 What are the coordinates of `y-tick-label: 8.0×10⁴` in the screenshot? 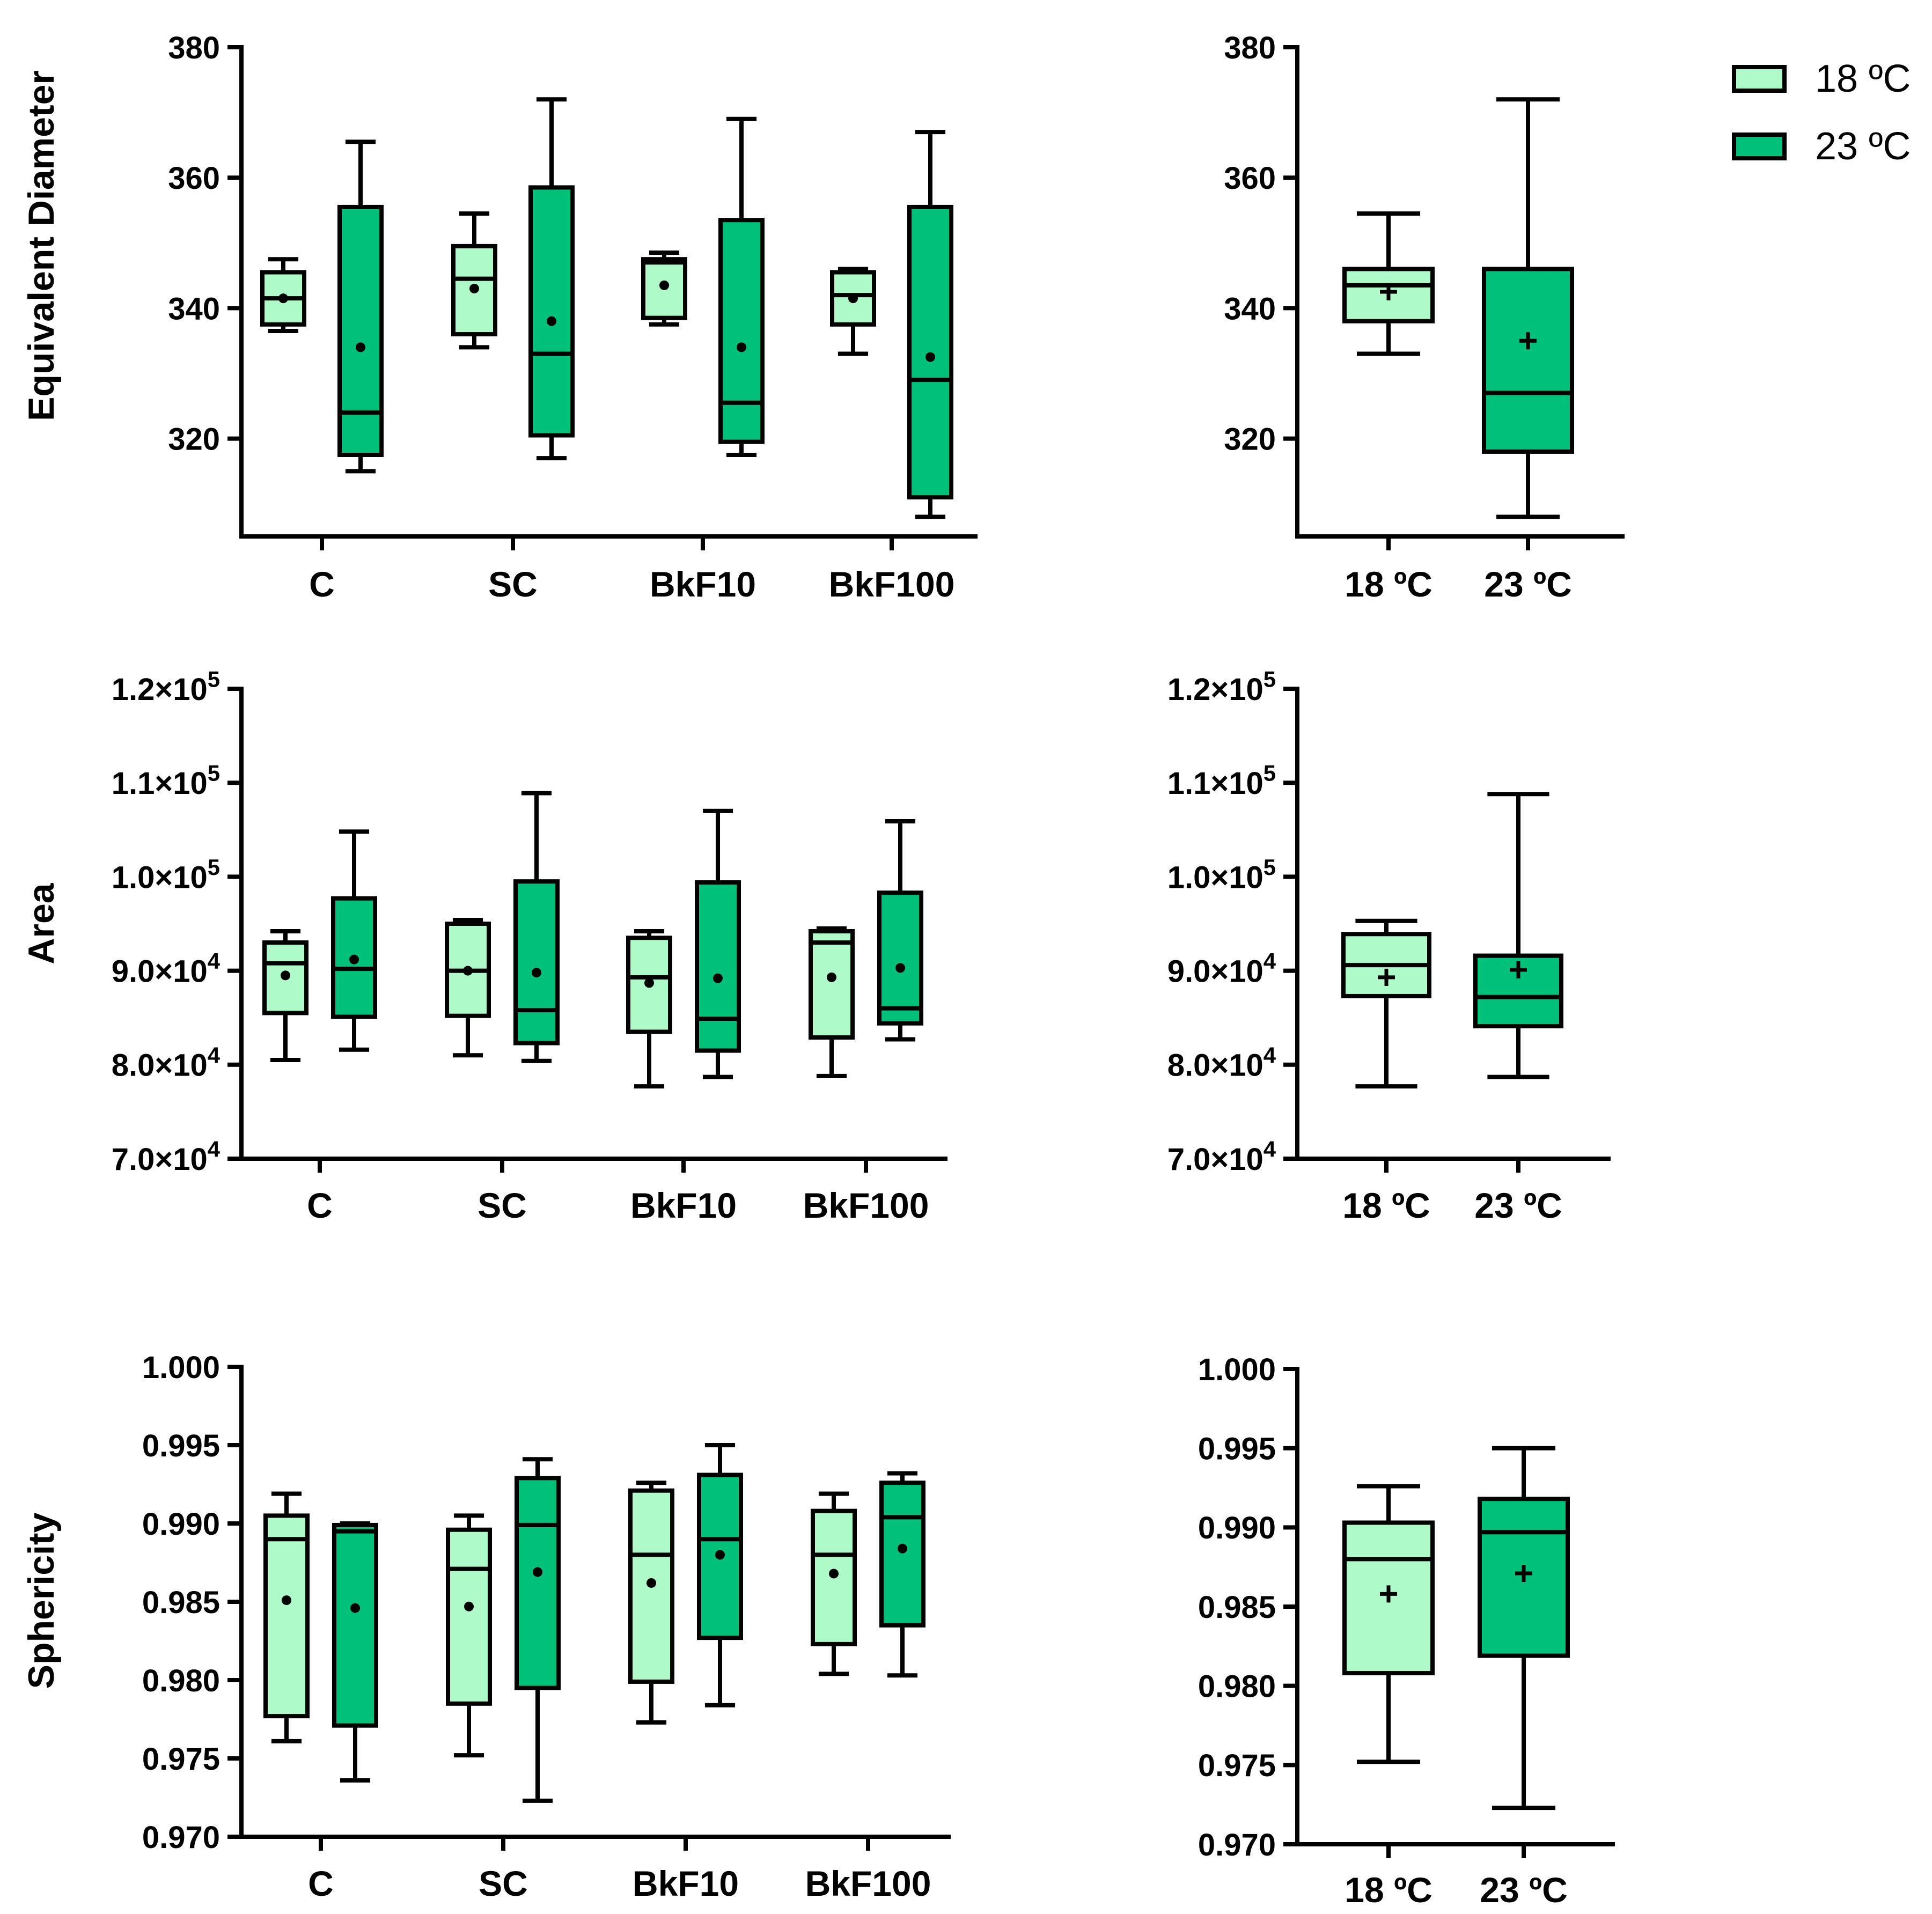 It's located at (1222, 1063).